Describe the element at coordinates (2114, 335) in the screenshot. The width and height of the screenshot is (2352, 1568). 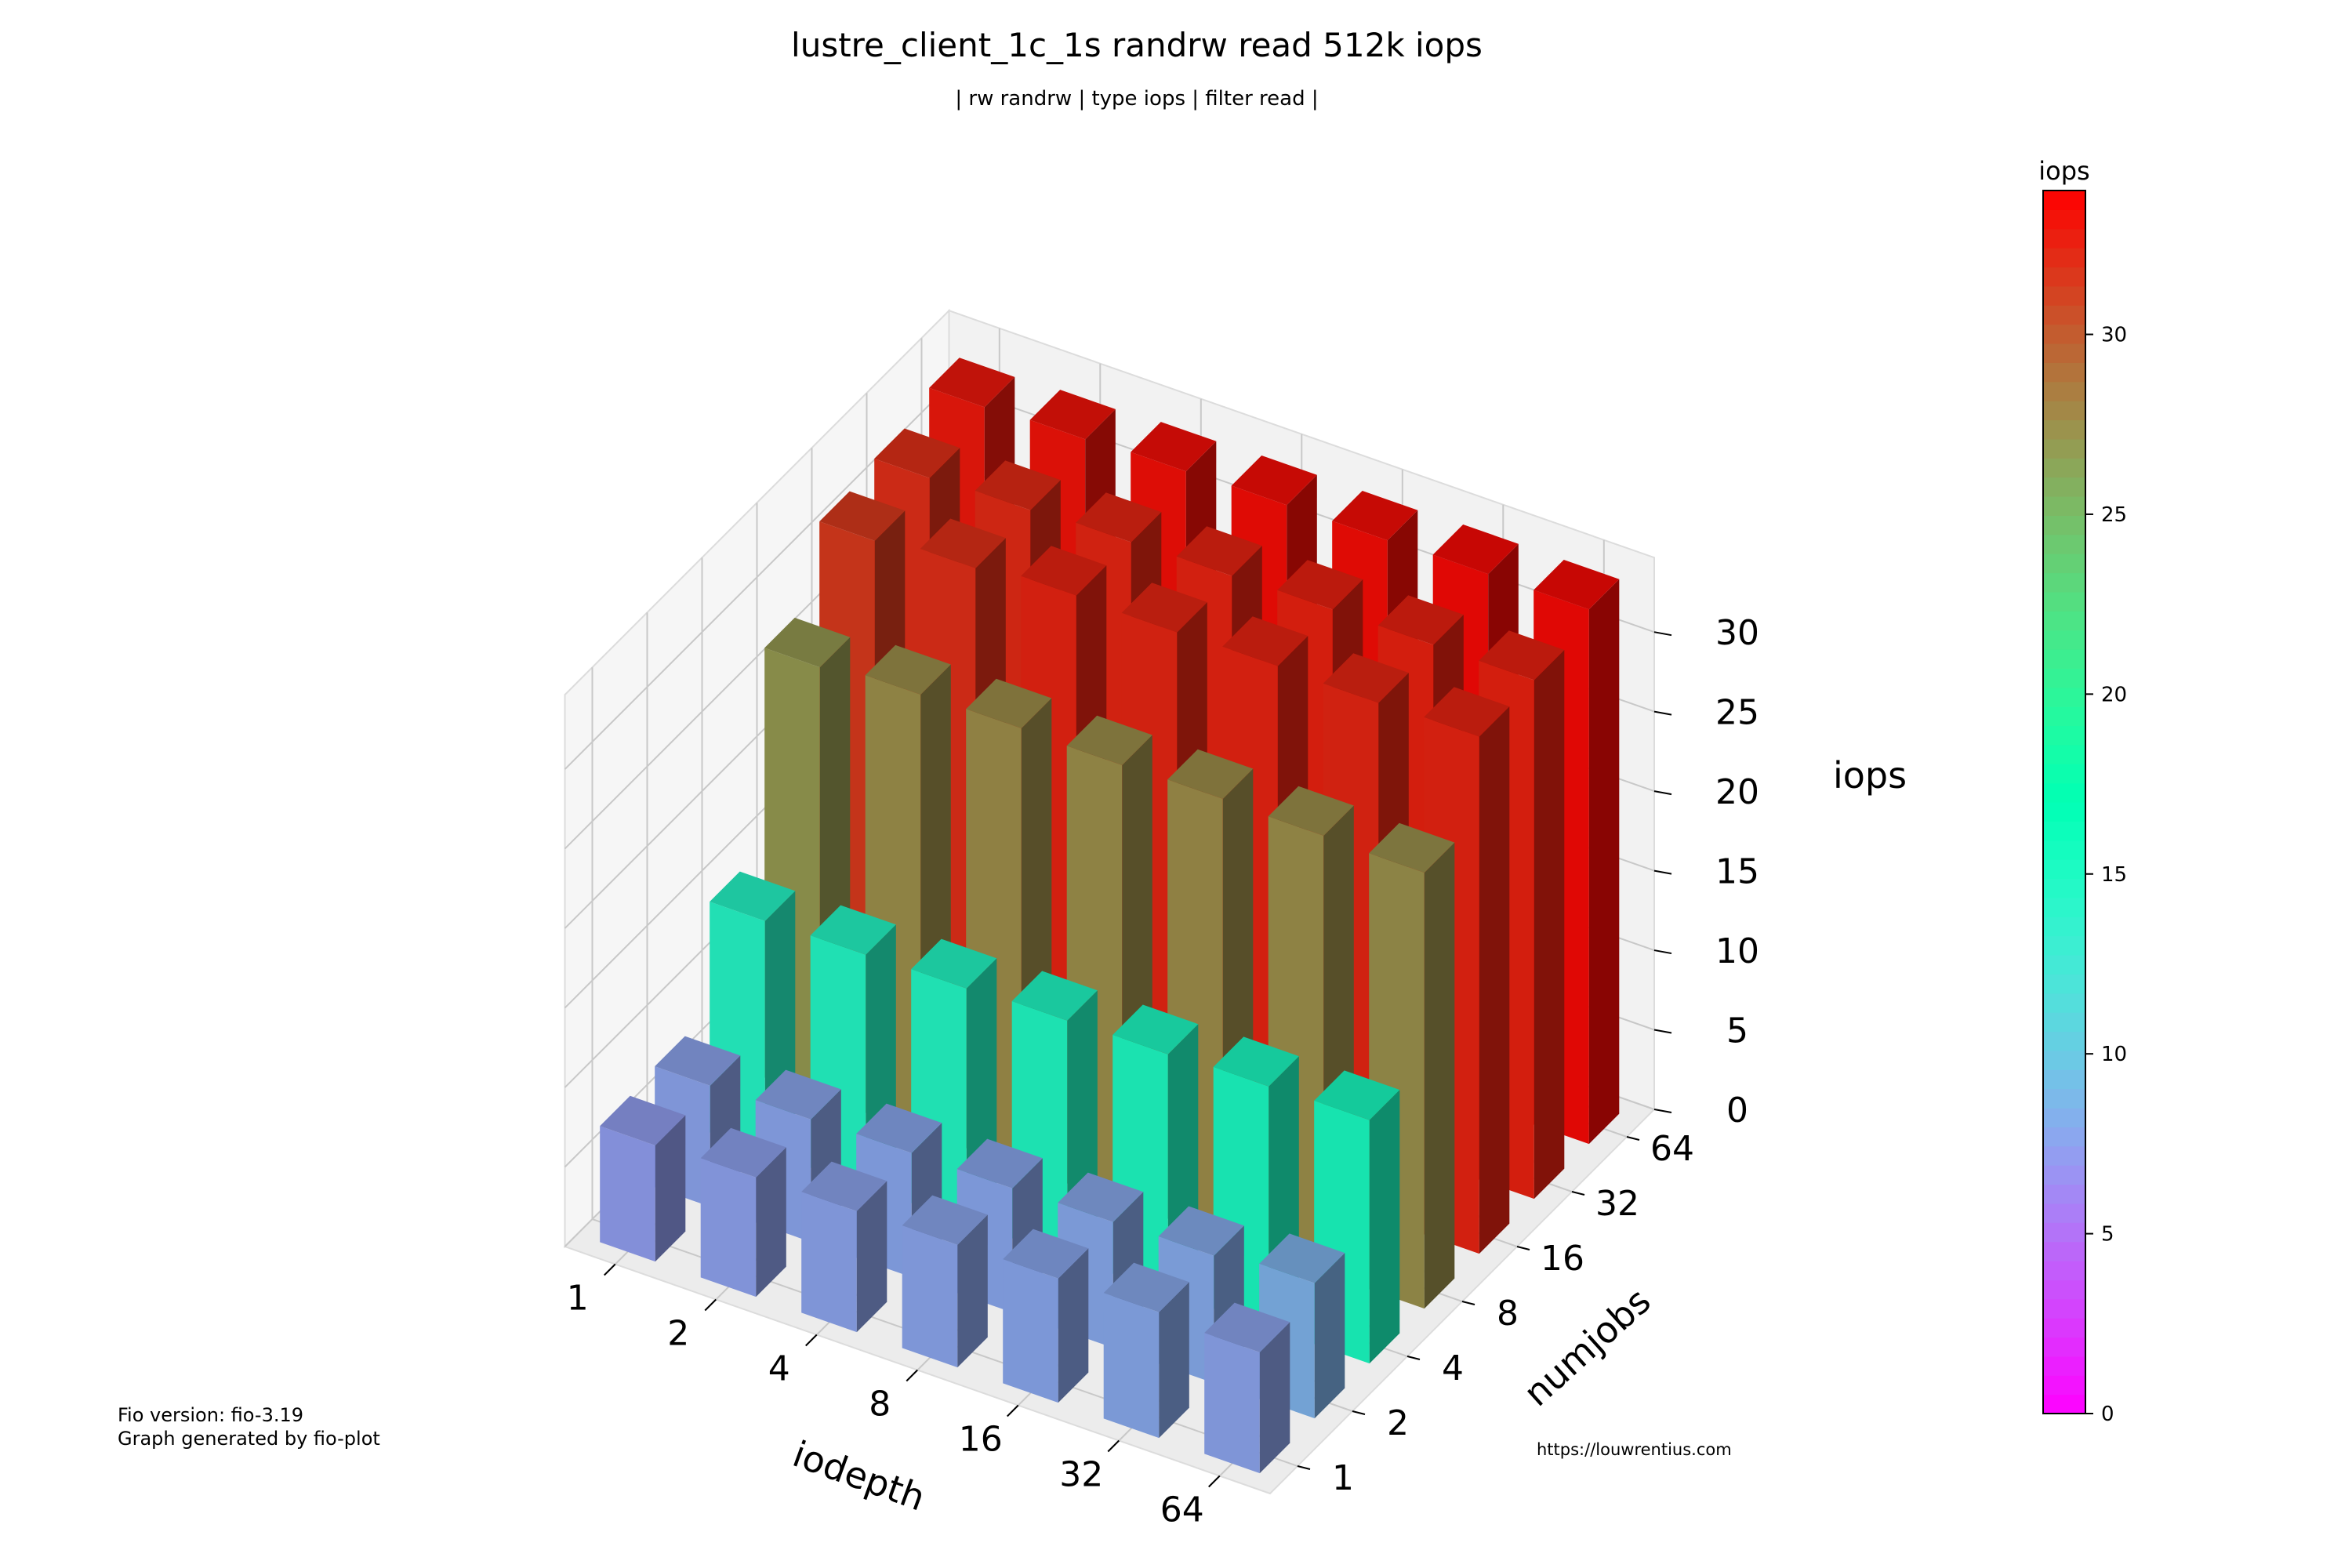
I see `colorbar-tick-label: 30` at that location.